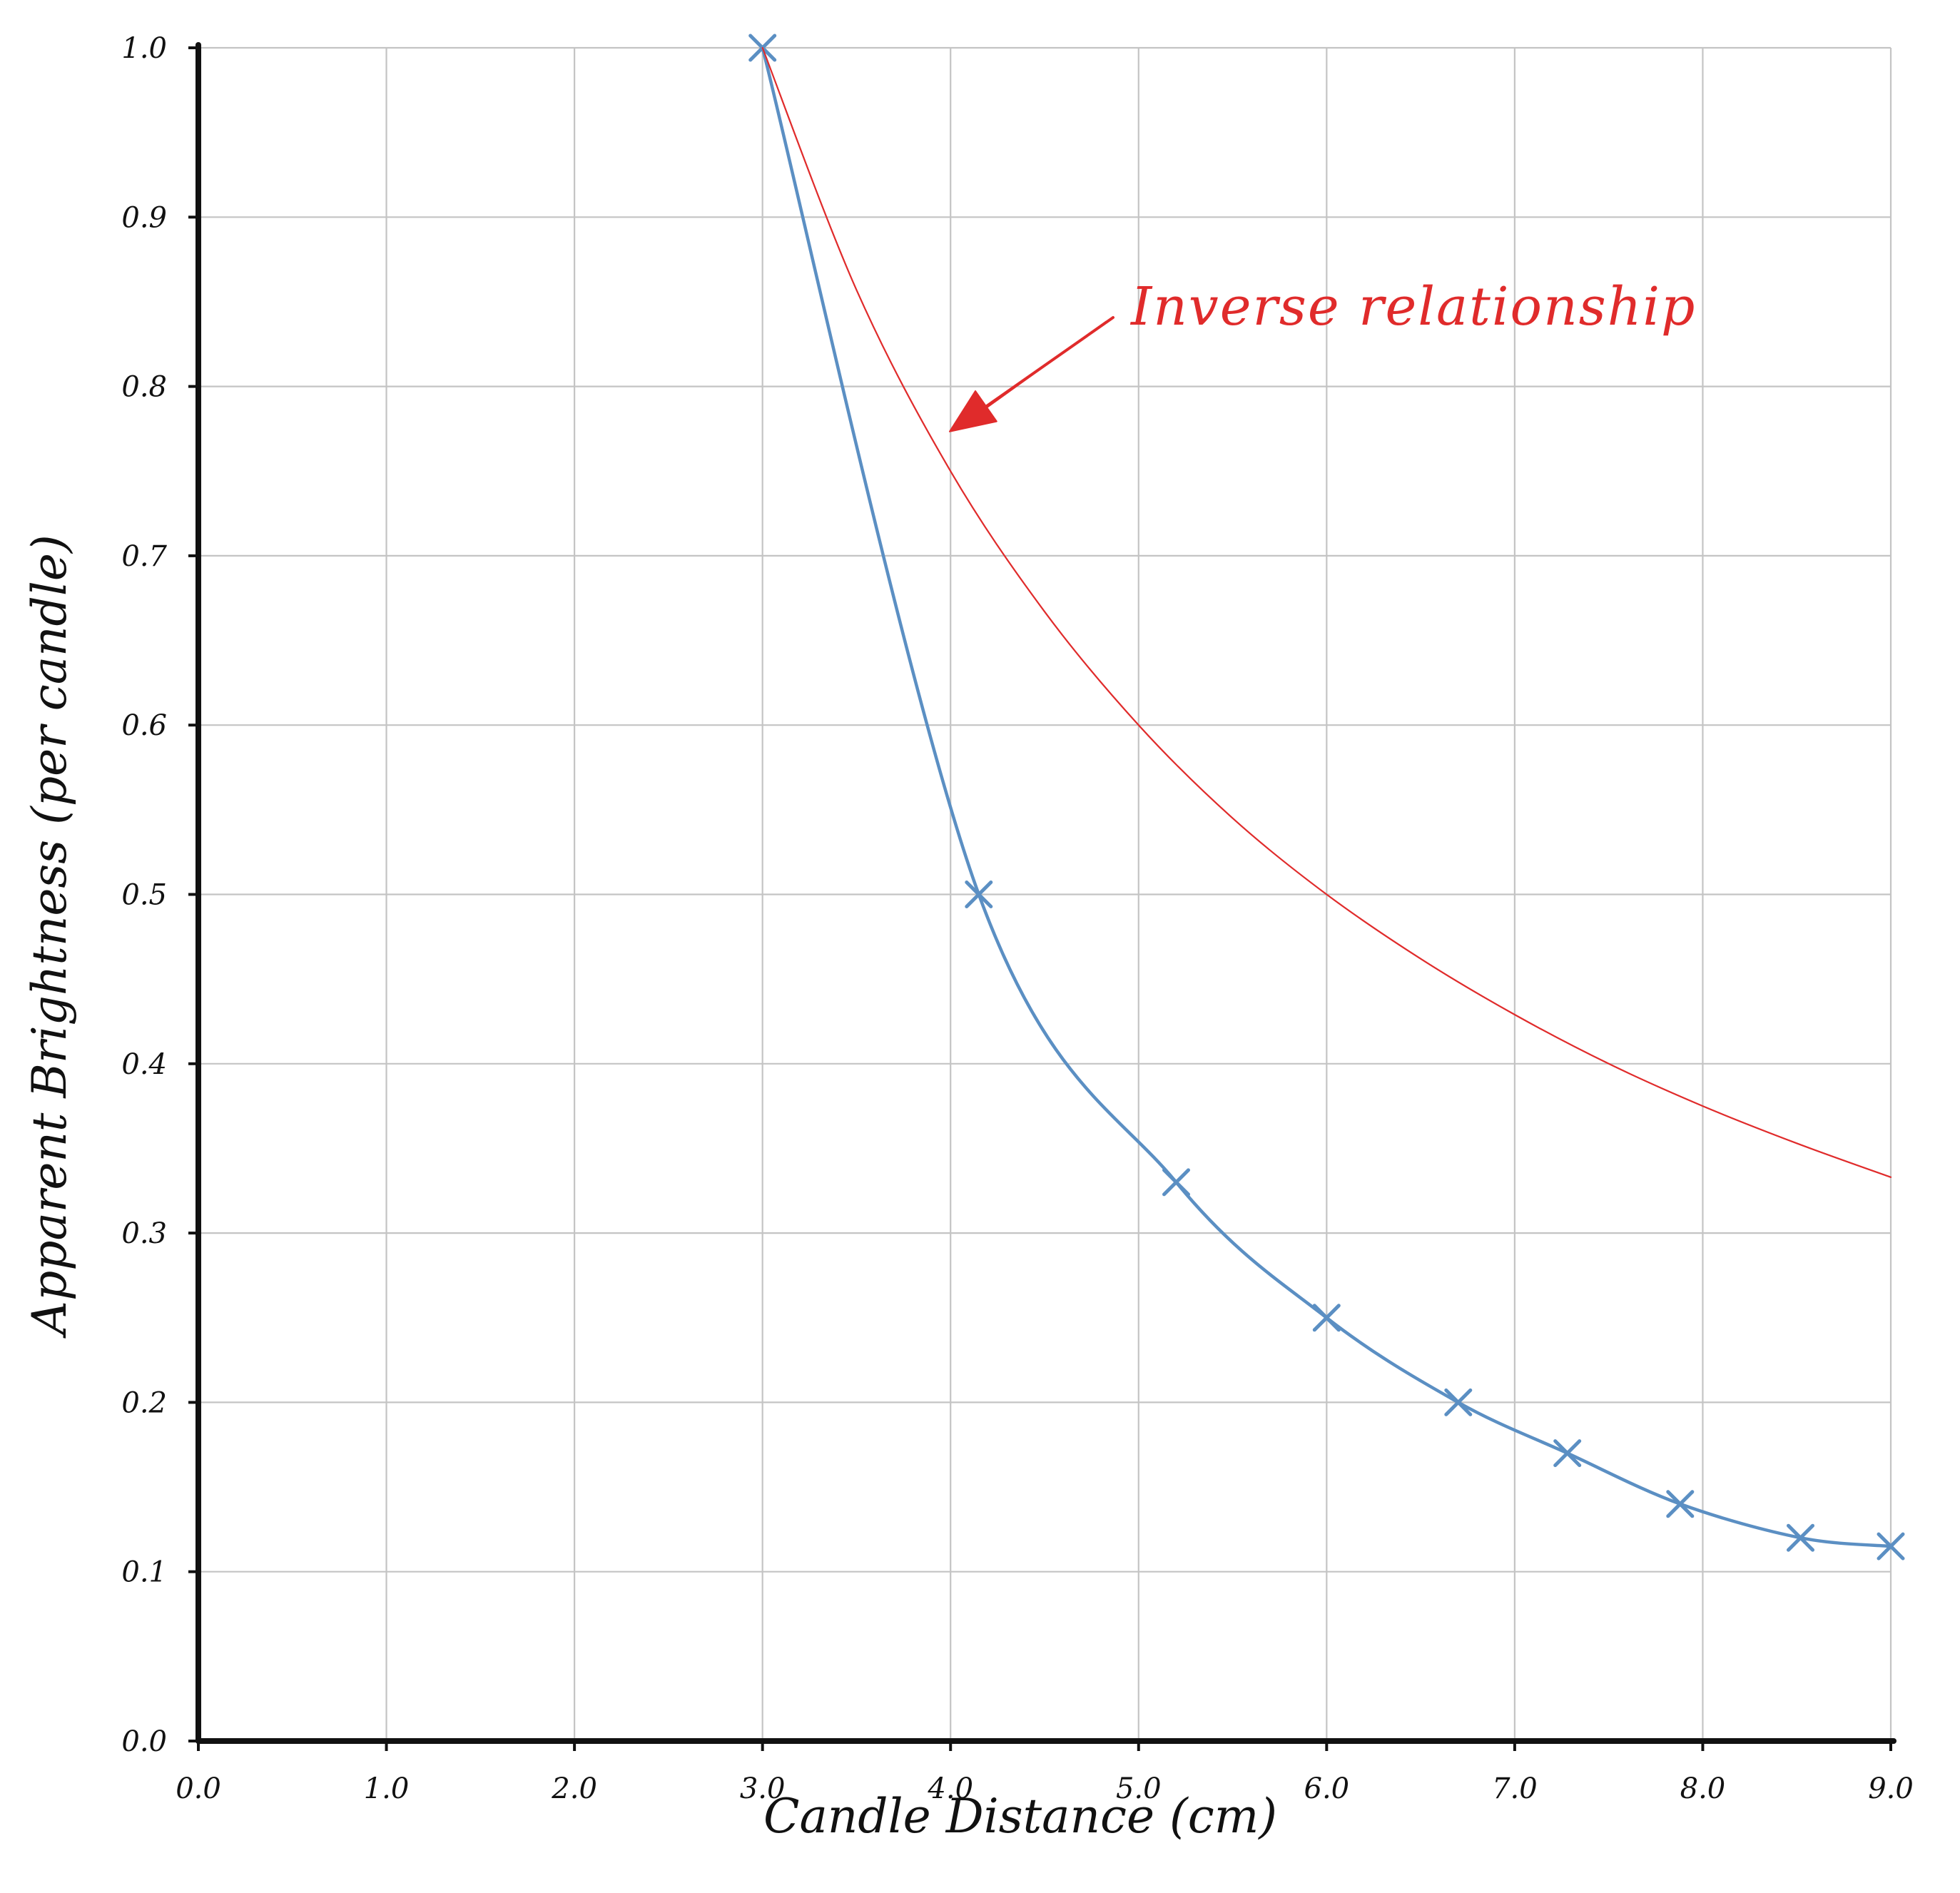 This screenshot has height=1893, width=1960. Describe the element at coordinates (1327, 1789) in the screenshot. I see `x-tick-label: 6.0` at that location.